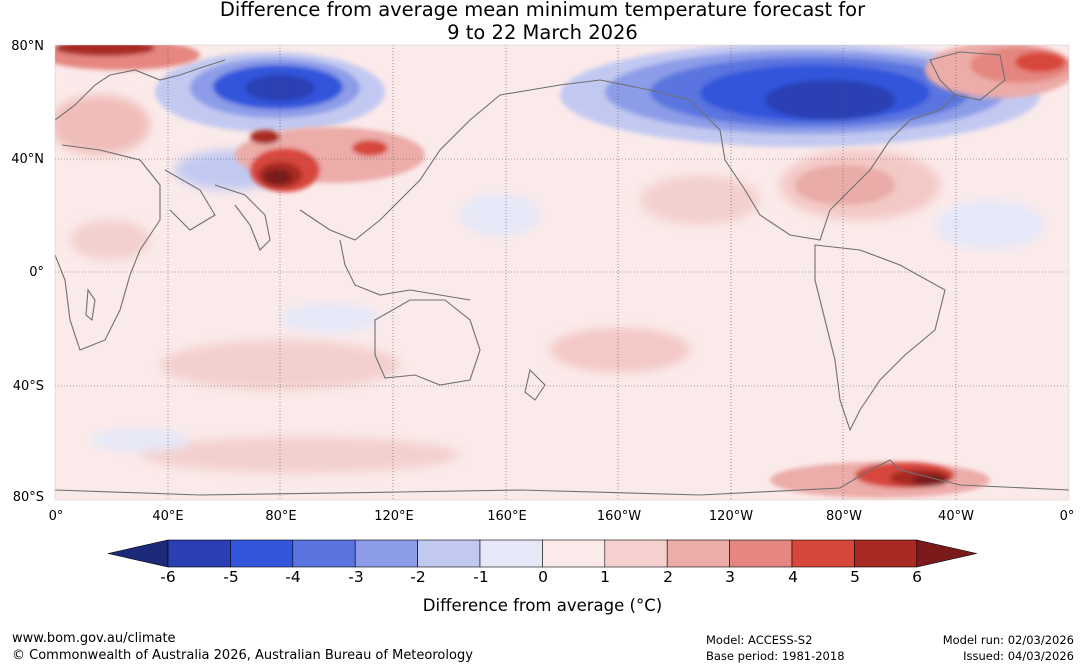  What do you see at coordinates (36, 272) in the screenshot?
I see `lat-label-equator: 0°` at bounding box center [36, 272].